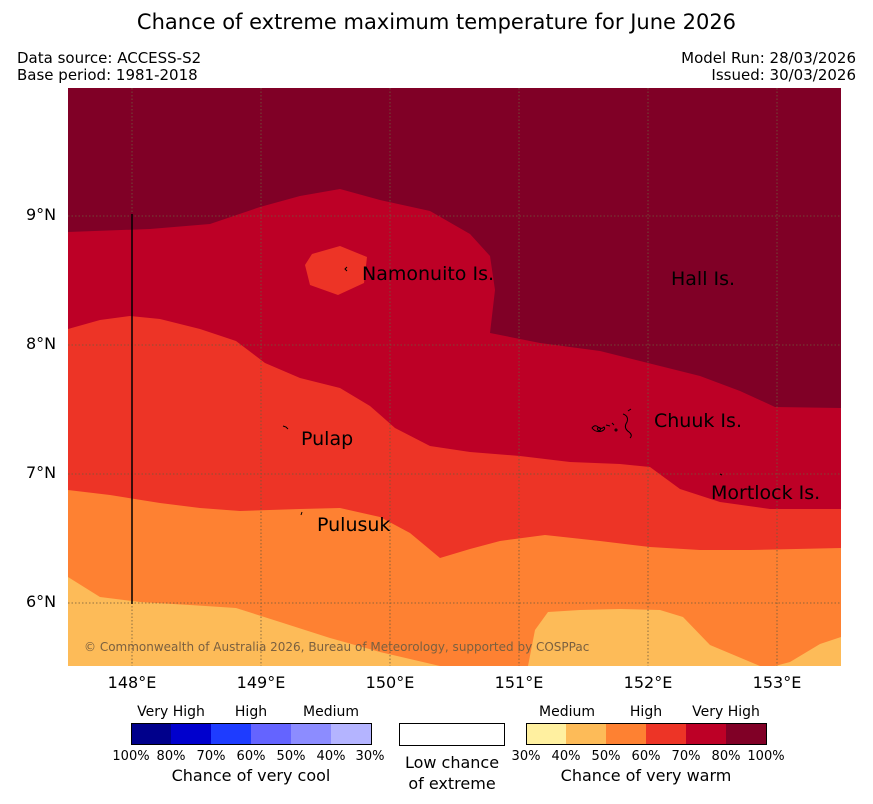  I want to click on warm-legend-title: Chance of very warm, so click(646, 775).